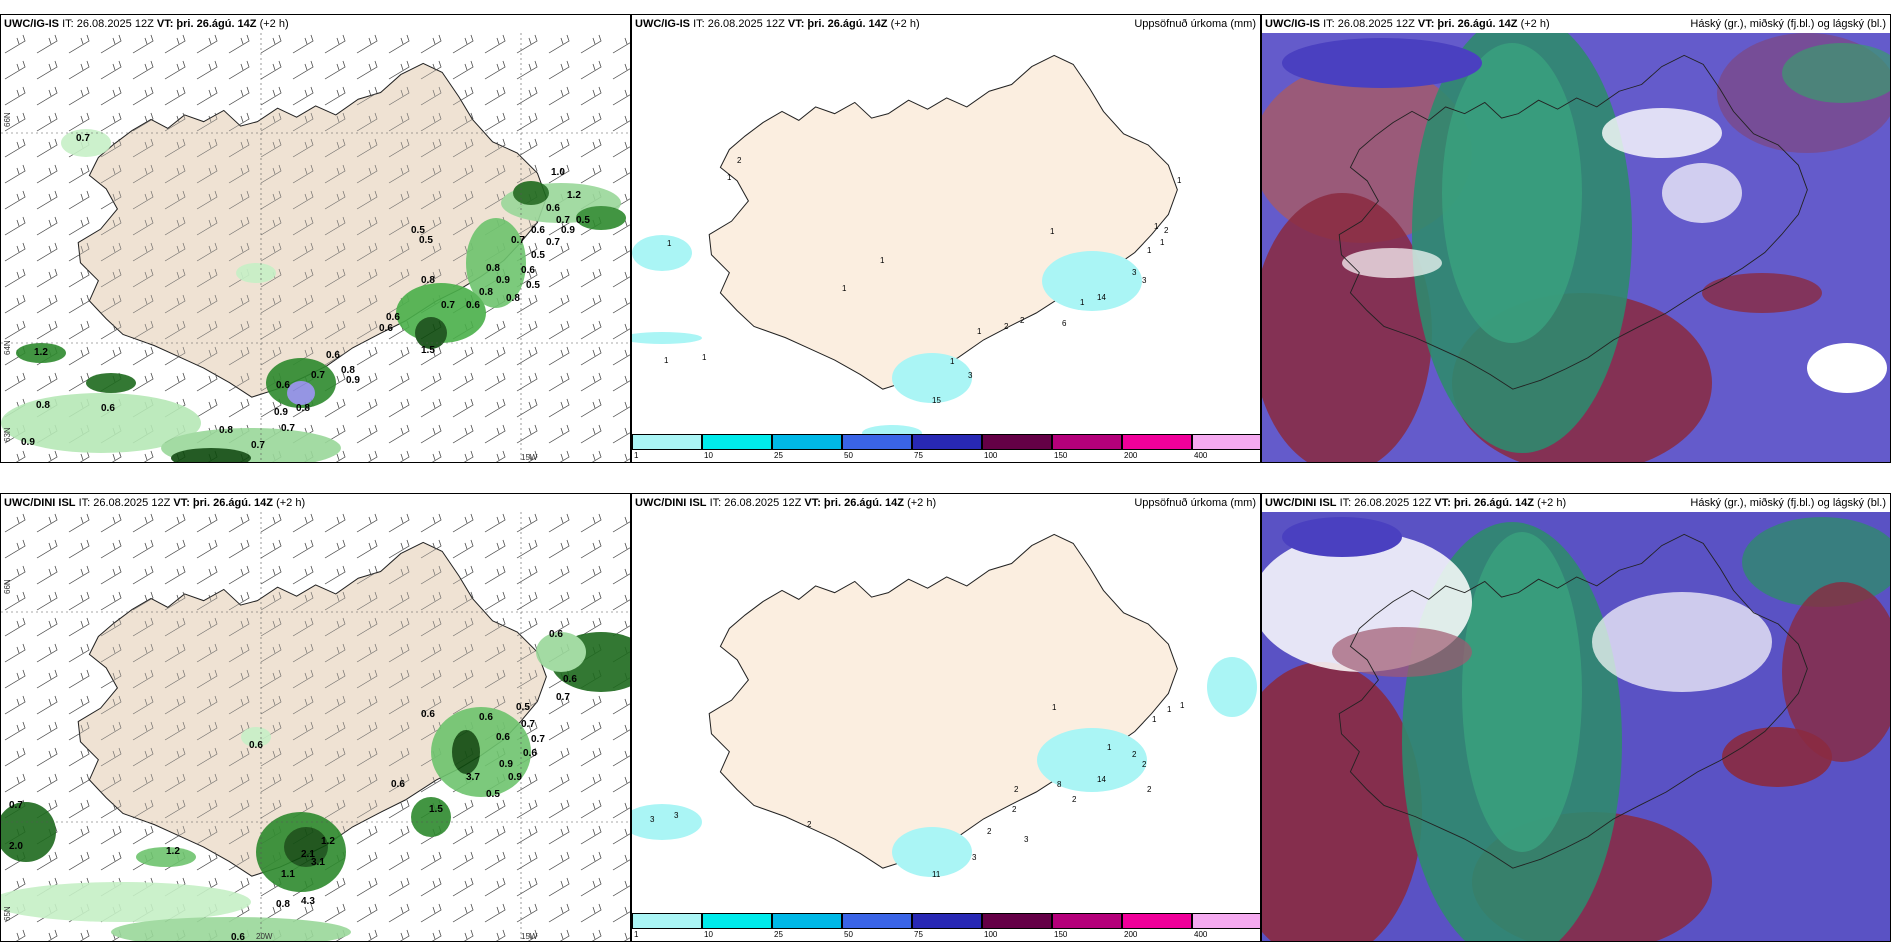 This screenshot has height=950, width=1900. I want to click on svg-text: 1.1, so click(288, 874).